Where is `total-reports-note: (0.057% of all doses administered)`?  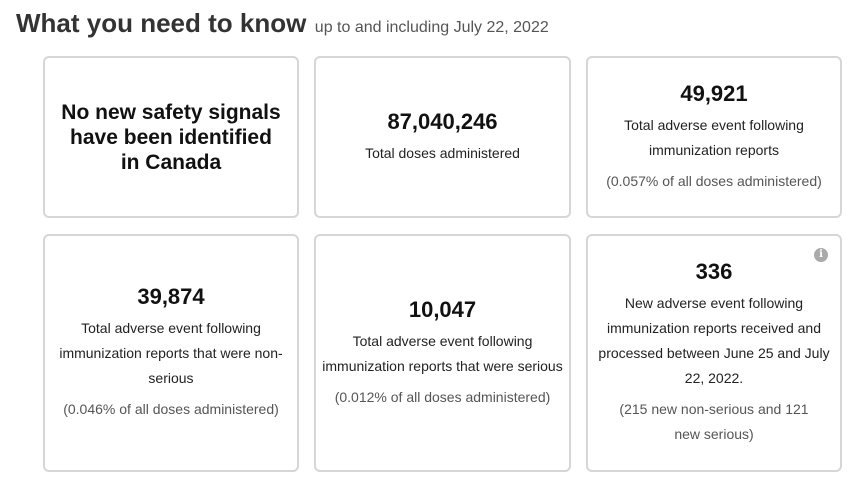
total-reports-note: (0.057% of all doses administered) is located at coordinates (714, 180).